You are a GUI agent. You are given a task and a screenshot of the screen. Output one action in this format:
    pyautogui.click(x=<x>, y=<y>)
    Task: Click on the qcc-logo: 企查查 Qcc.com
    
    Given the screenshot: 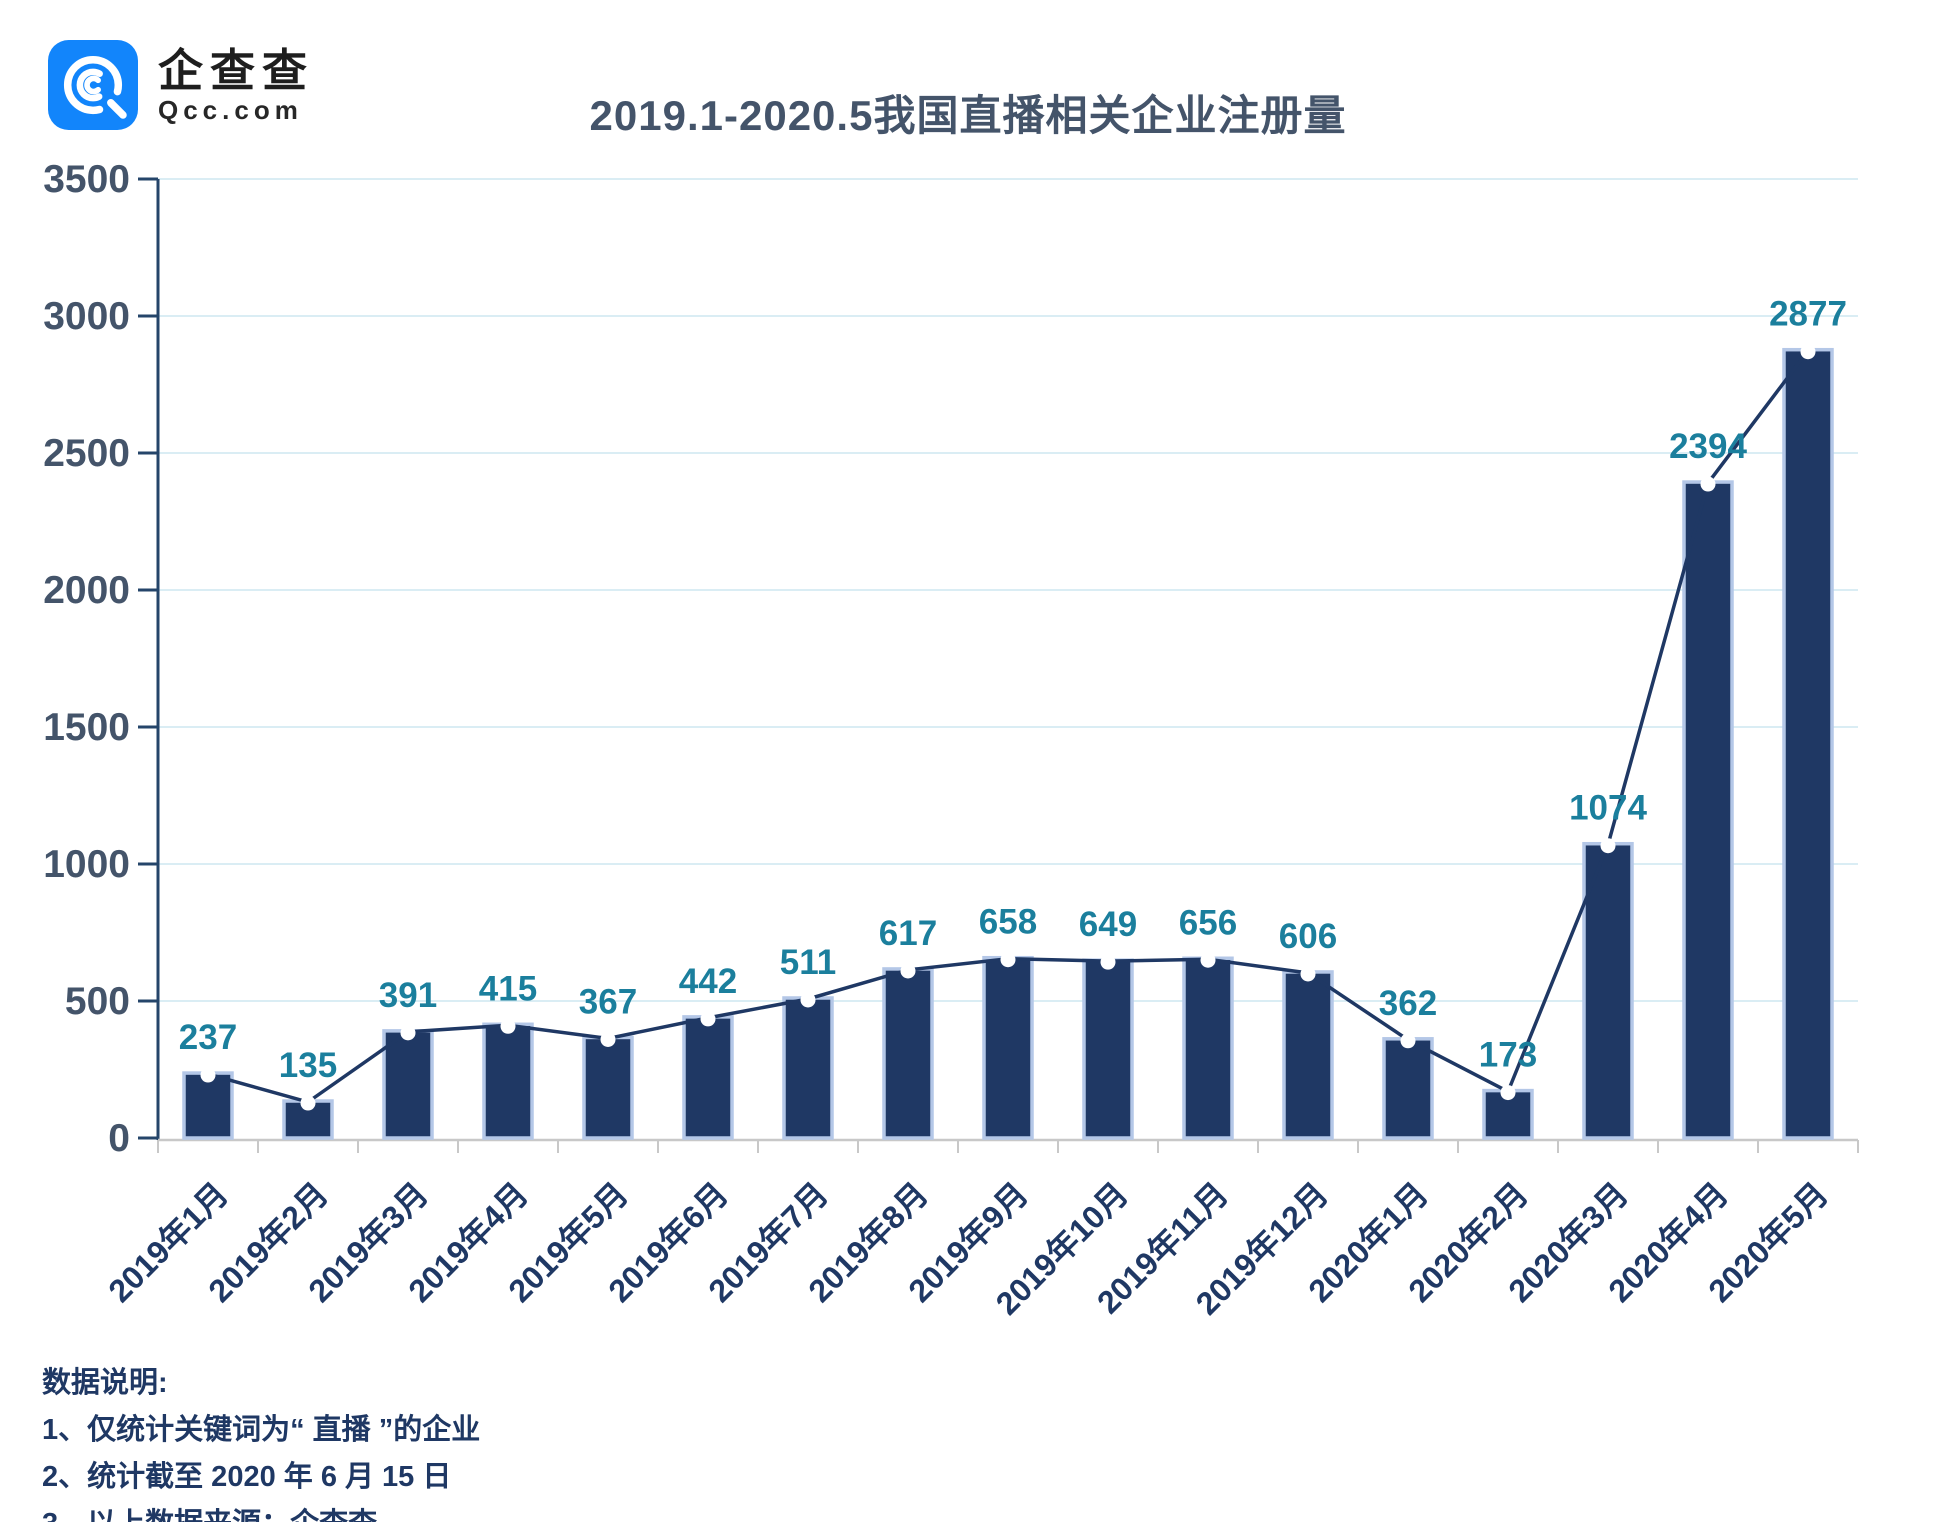 What is the action you would take?
    pyautogui.click(x=181, y=85)
    